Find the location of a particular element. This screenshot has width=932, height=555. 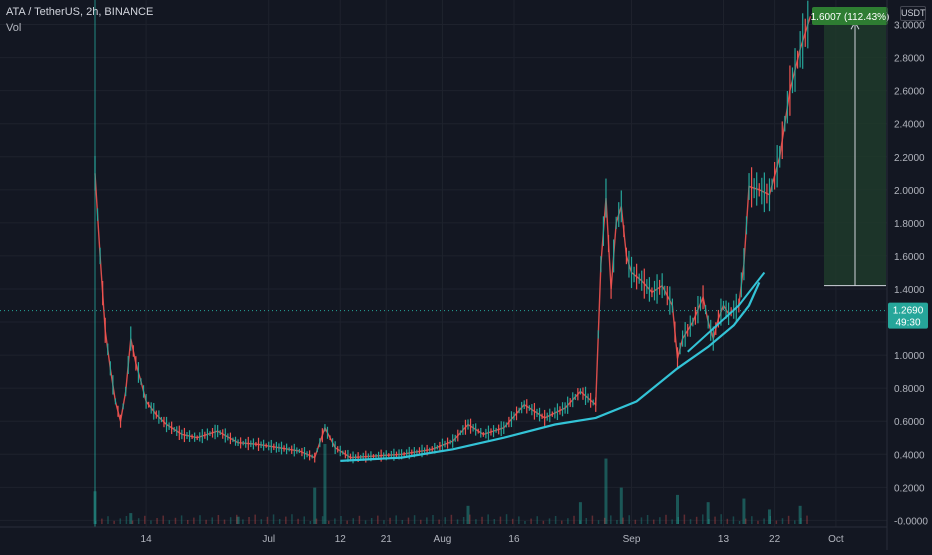

countdown-label: 49:30 is located at coordinates (907, 323).